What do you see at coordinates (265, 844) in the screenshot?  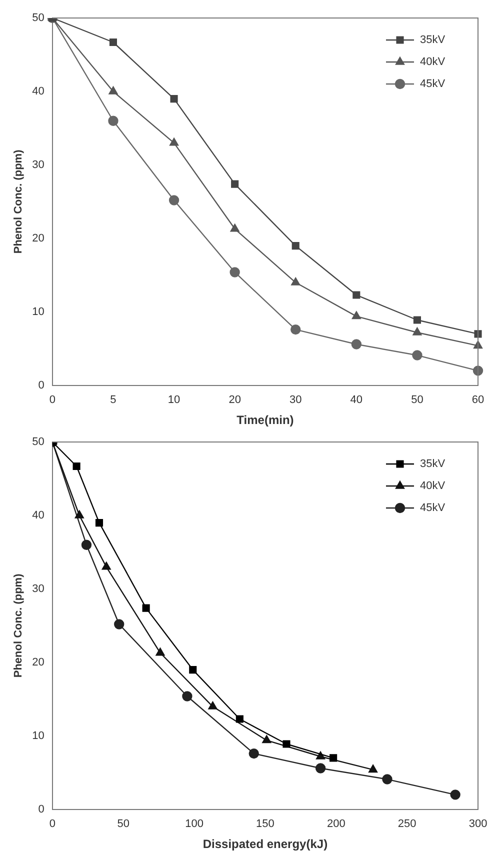 I see `x-axis-title: Dissipated energy(kJ)` at bounding box center [265, 844].